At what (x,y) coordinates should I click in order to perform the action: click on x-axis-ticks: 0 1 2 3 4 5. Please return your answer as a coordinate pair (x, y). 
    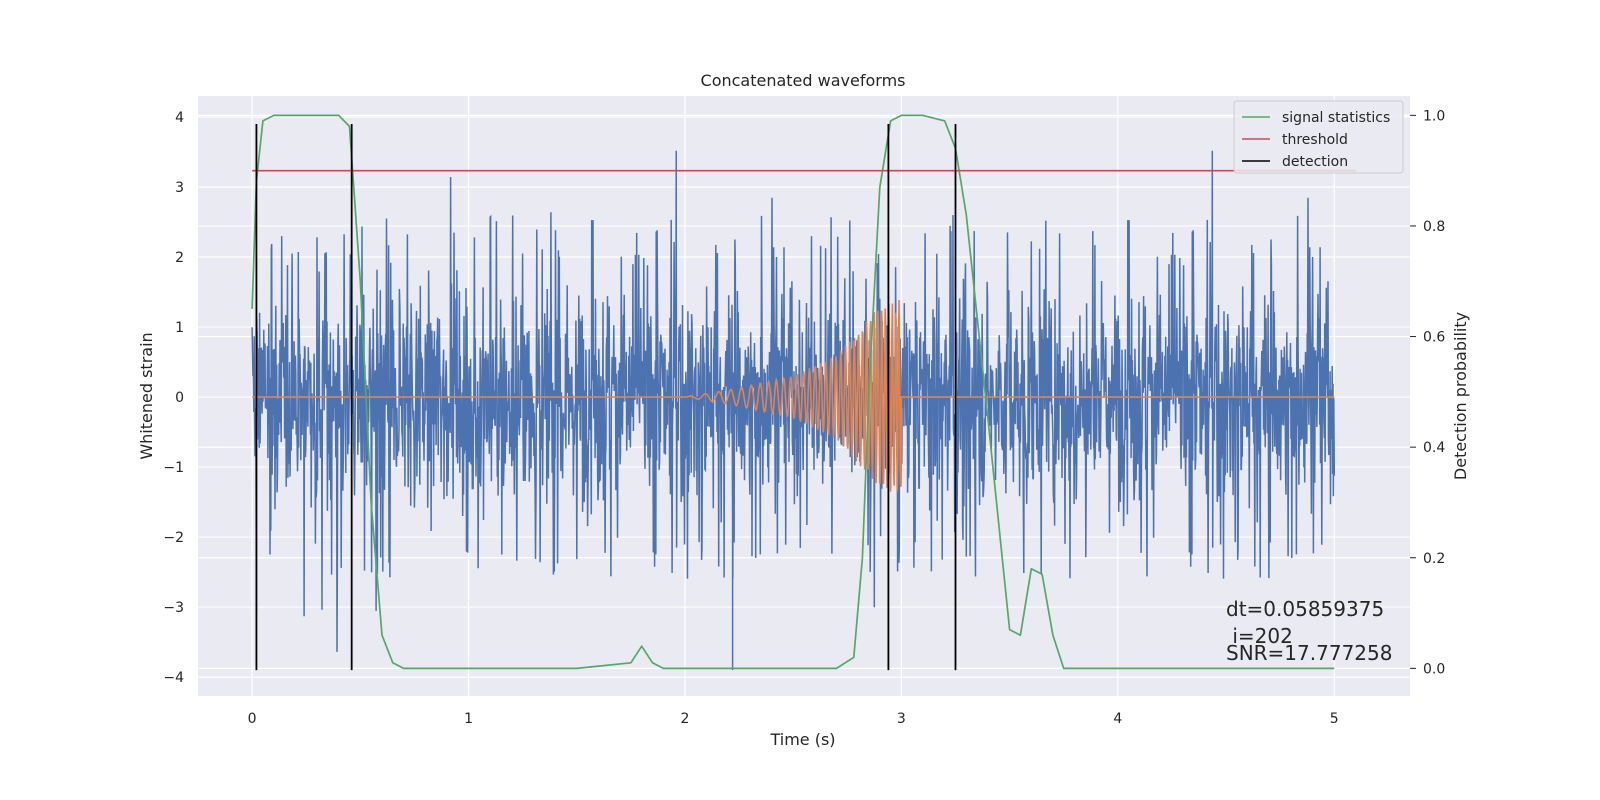
    Looking at the image, I should click on (793, 719).